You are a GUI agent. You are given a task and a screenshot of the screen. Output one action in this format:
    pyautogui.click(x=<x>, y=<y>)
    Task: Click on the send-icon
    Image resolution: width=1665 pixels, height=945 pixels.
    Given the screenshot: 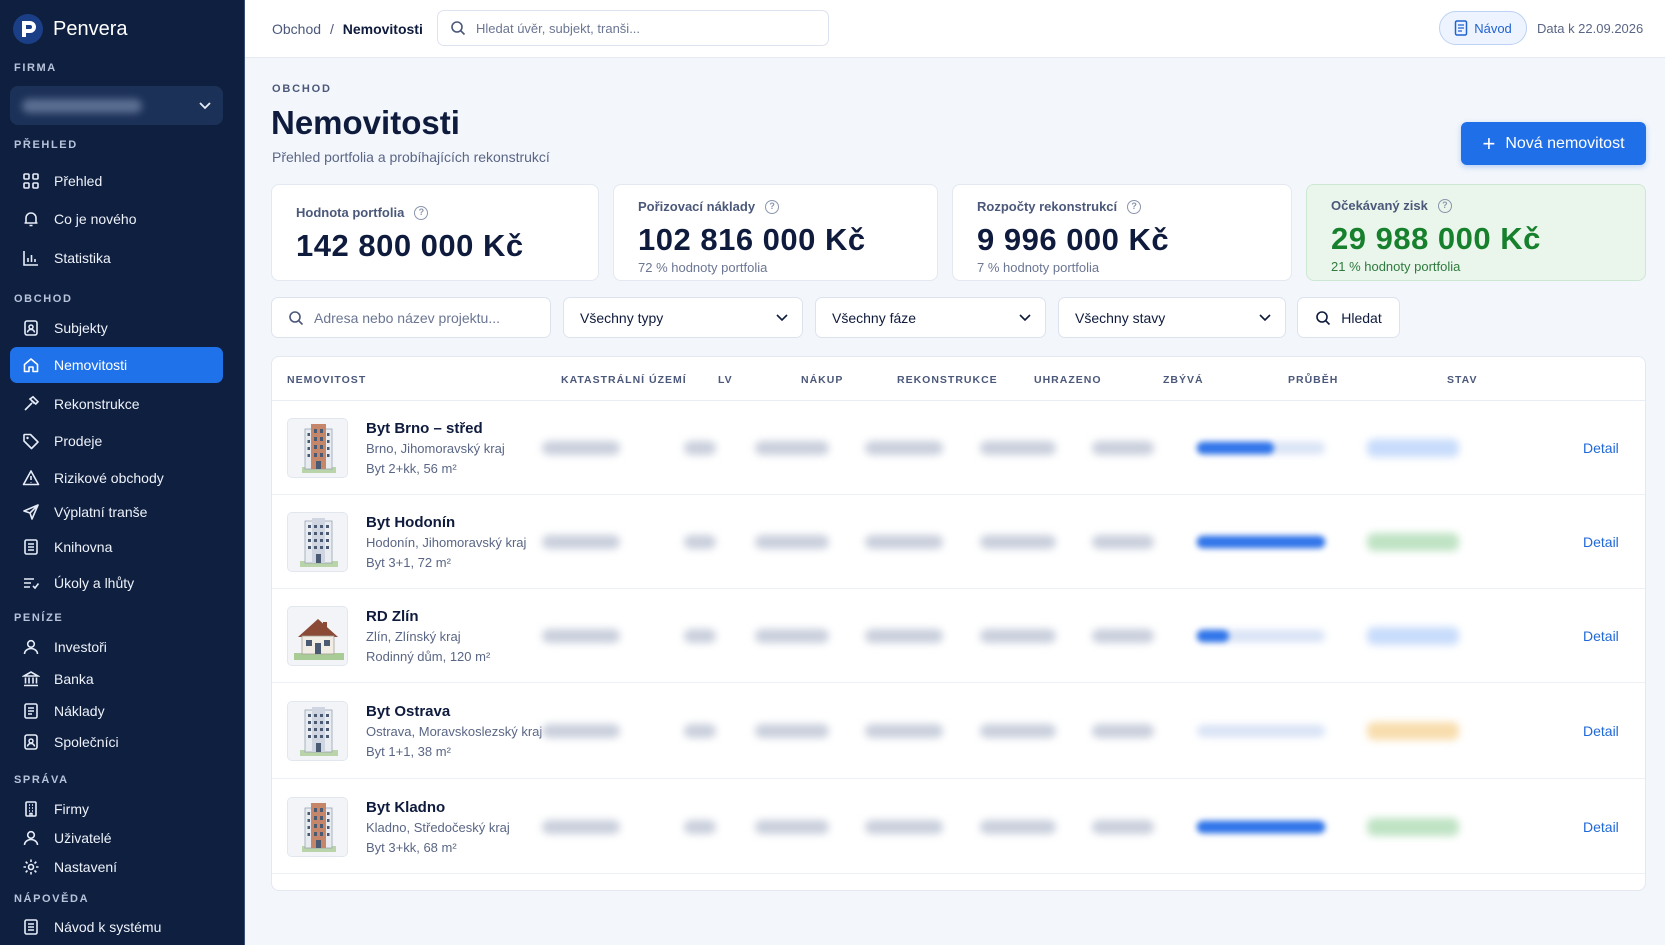 What is the action you would take?
    pyautogui.click(x=31, y=512)
    